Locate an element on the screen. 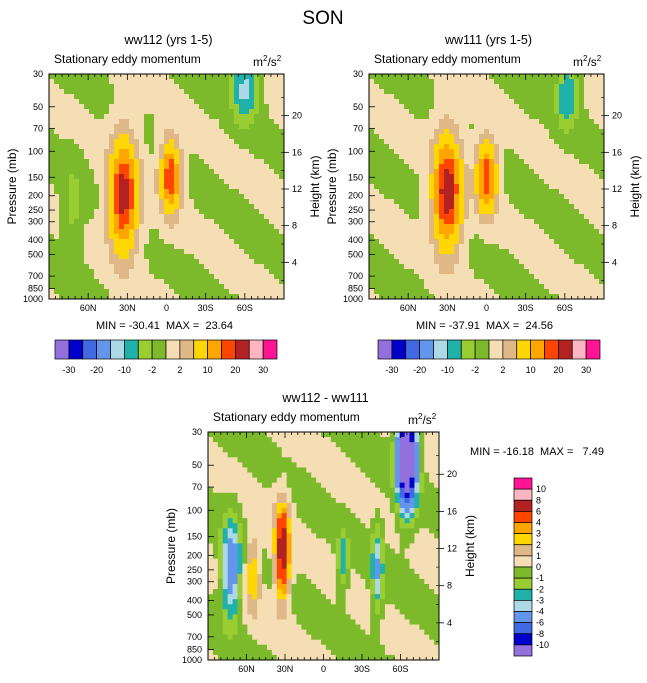 This screenshot has width=647, height=683. y-tick-label: 250 is located at coordinates (355, 210).